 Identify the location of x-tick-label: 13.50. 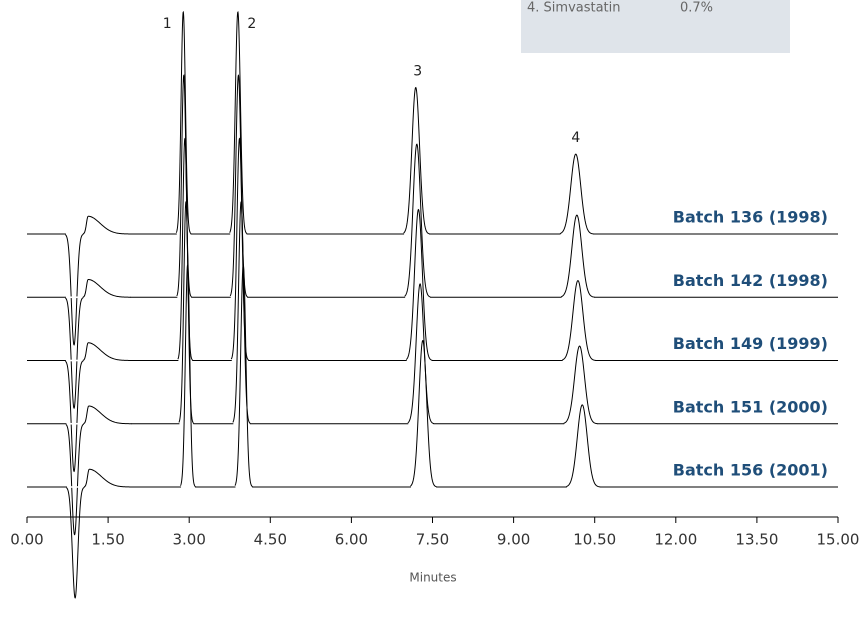
(756, 540).